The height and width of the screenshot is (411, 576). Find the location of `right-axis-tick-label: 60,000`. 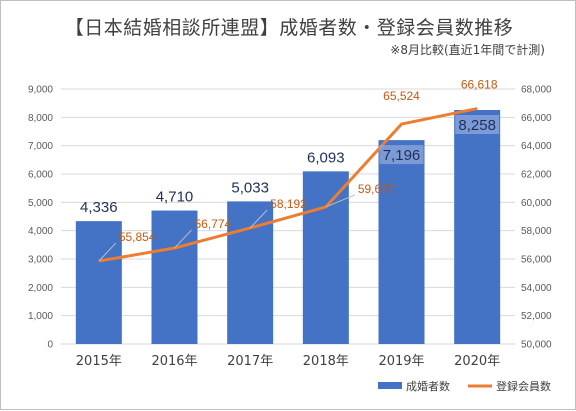

right-axis-tick-label: 60,000 is located at coordinates (536, 203).